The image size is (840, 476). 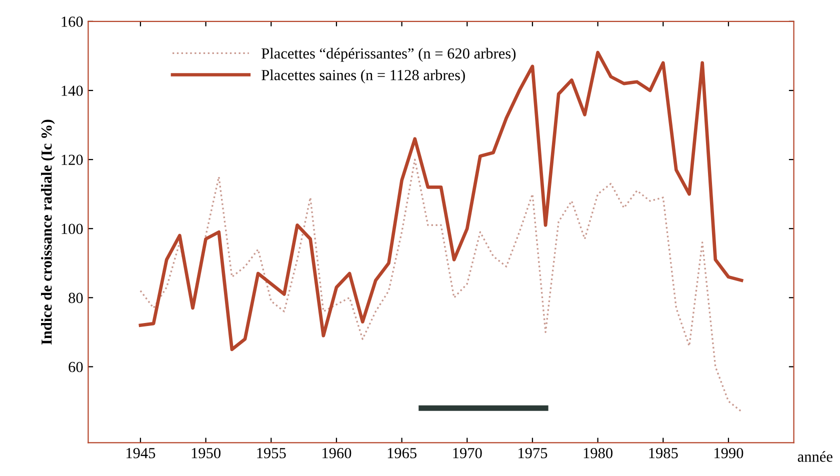 I want to click on y-tick-label: 80, so click(x=75, y=298).